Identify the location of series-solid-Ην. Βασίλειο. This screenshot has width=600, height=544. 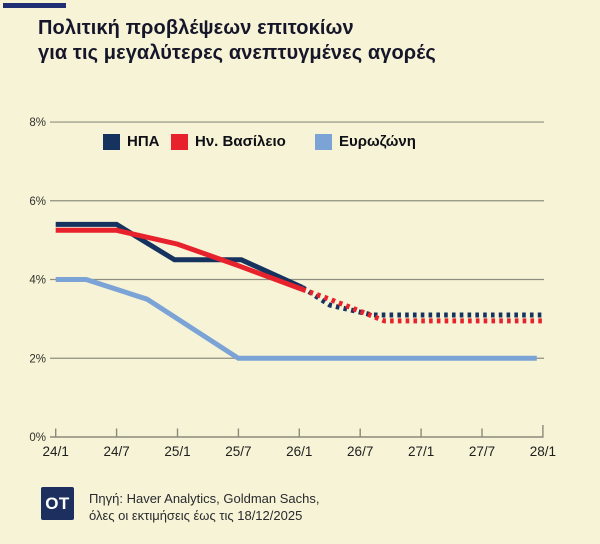
(179, 259).